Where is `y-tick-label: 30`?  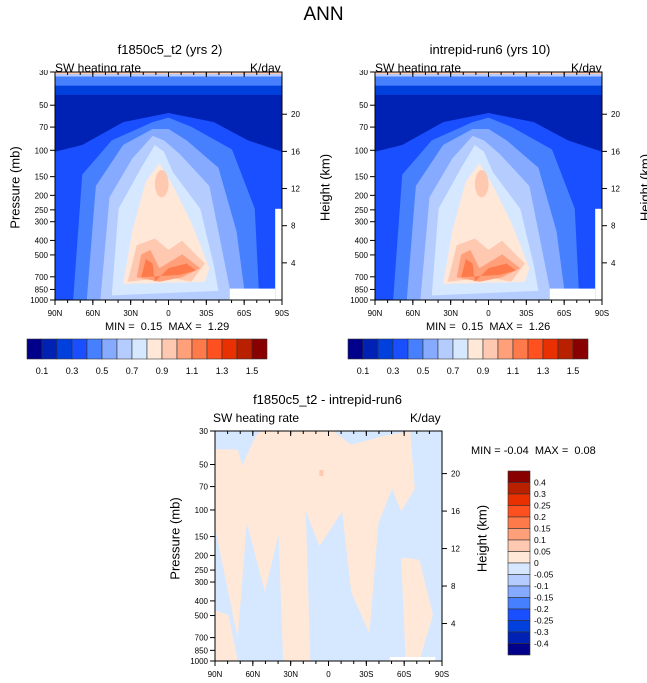
y-tick-label: 30 is located at coordinates (203, 431).